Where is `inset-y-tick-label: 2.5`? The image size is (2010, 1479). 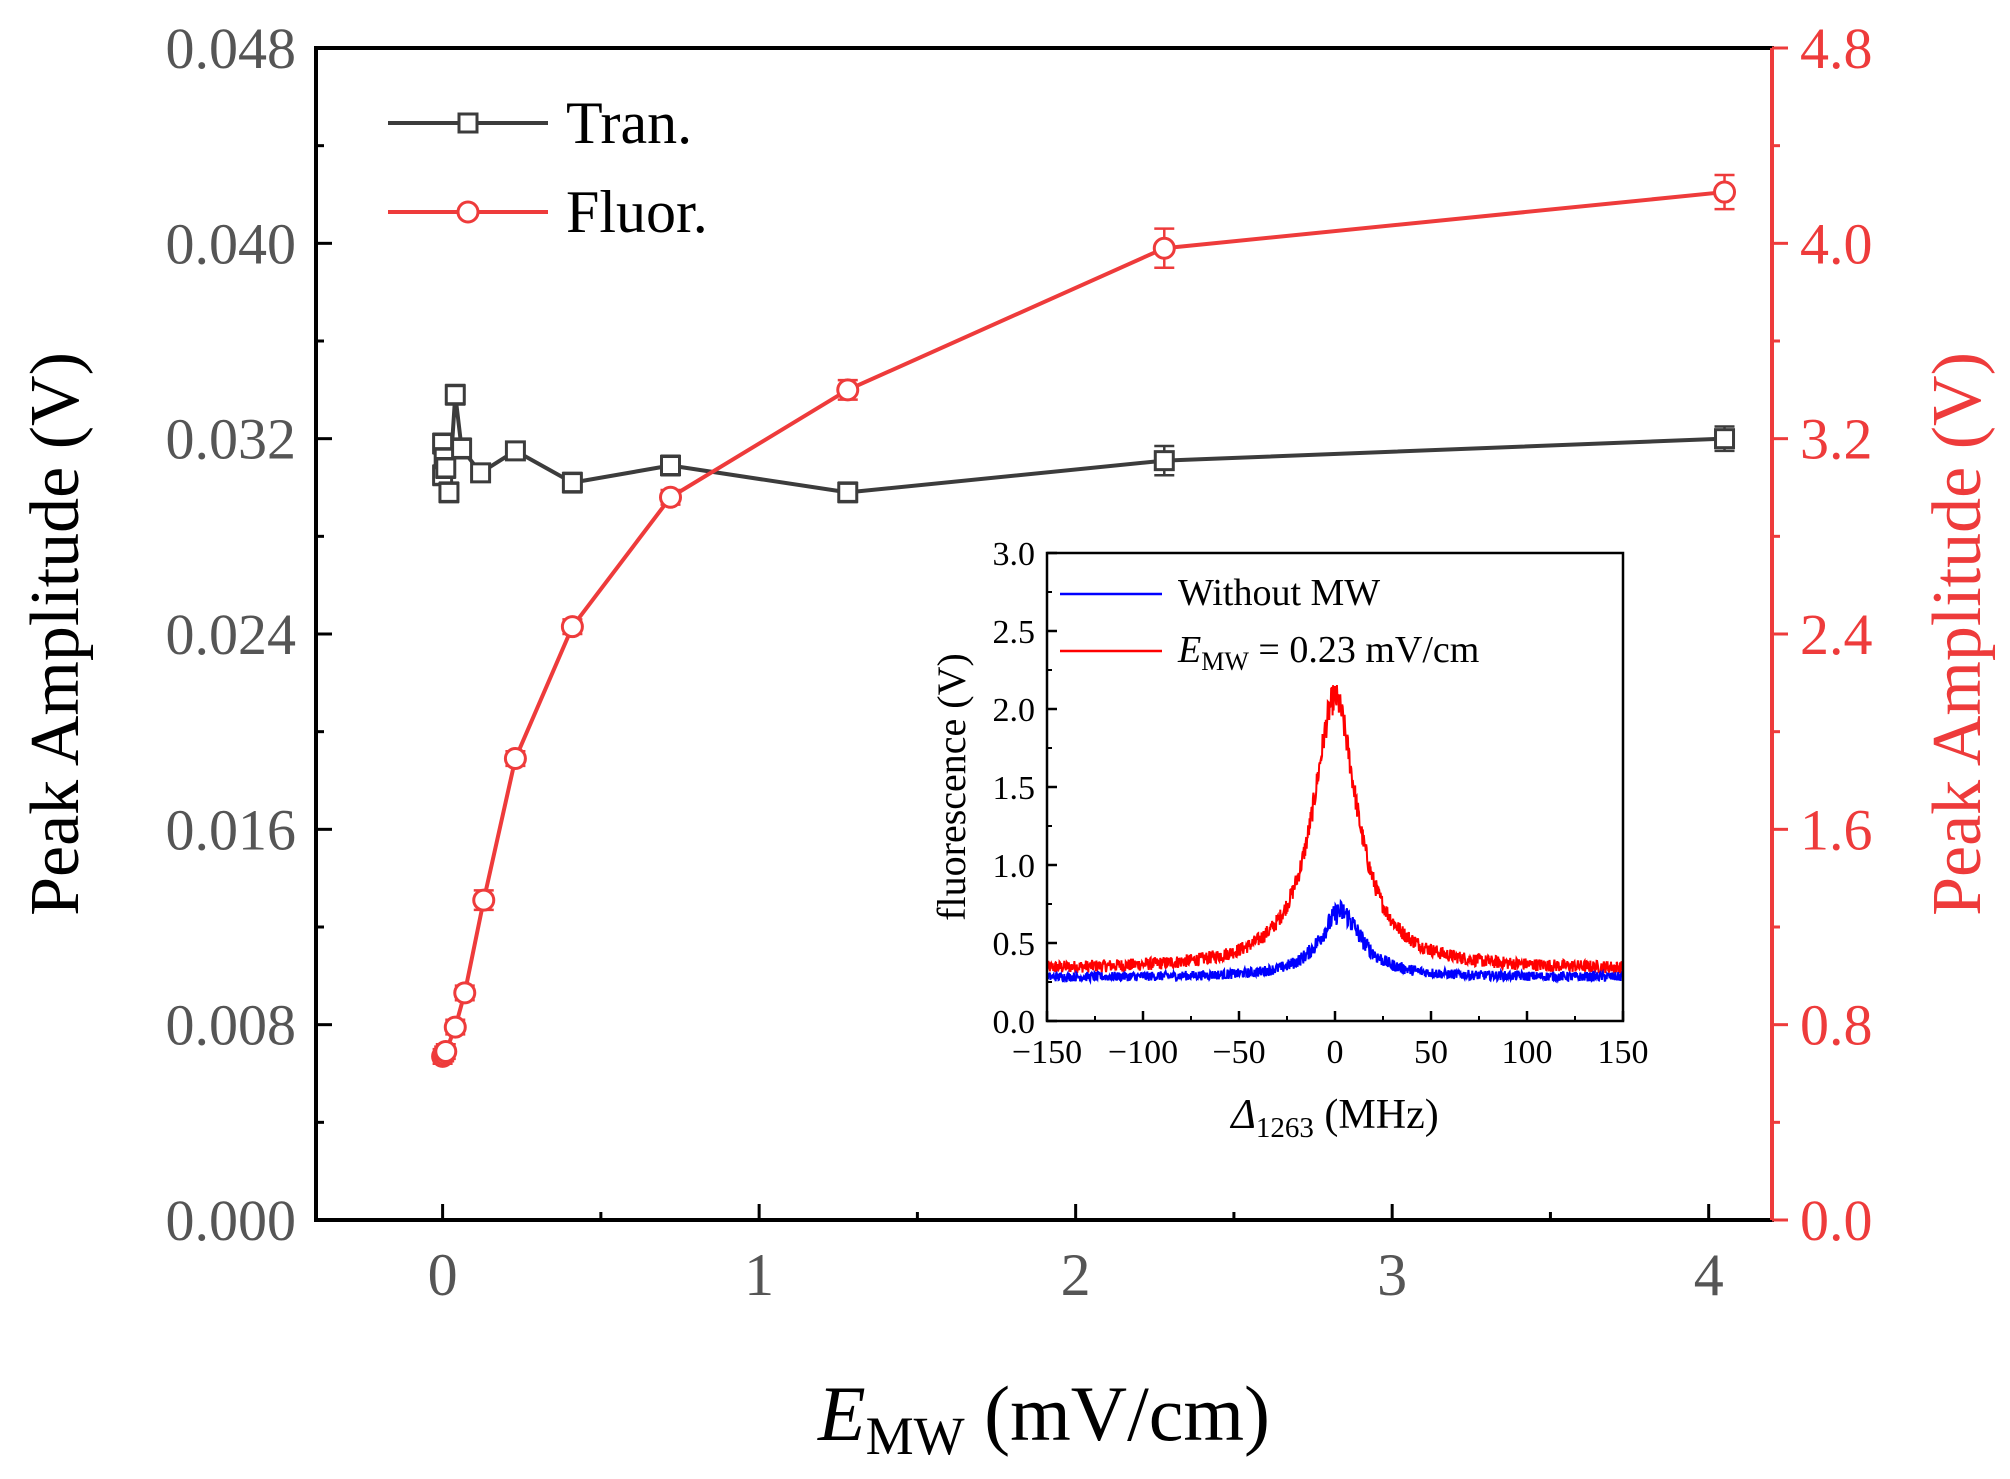 inset-y-tick-label: 2.5 is located at coordinates (1014, 632).